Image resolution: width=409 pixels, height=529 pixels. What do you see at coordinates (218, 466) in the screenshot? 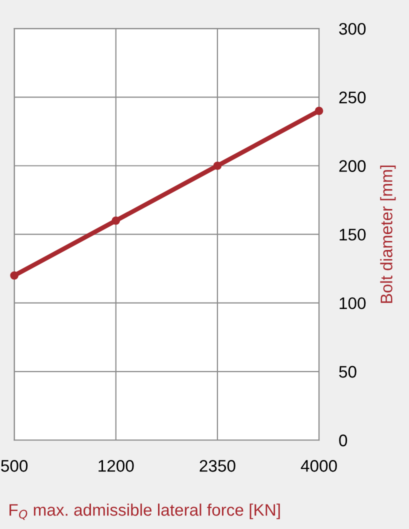
I see `x-tick-label: 2350` at bounding box center [218, 466].